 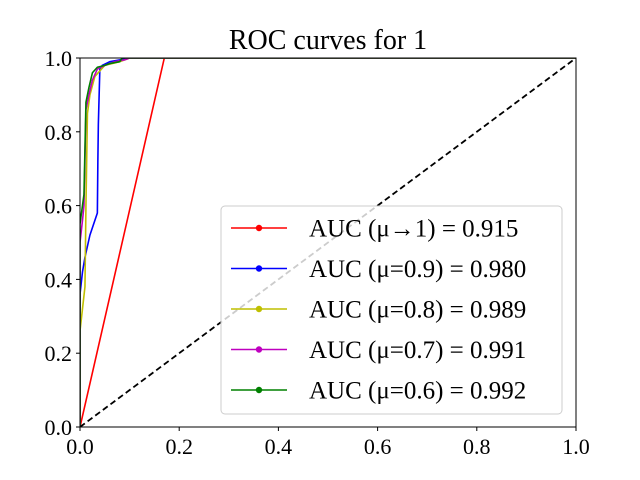 I want to click on legend-label-1: AUC (μ→1) = 0.915, so click(x=413, y=229).